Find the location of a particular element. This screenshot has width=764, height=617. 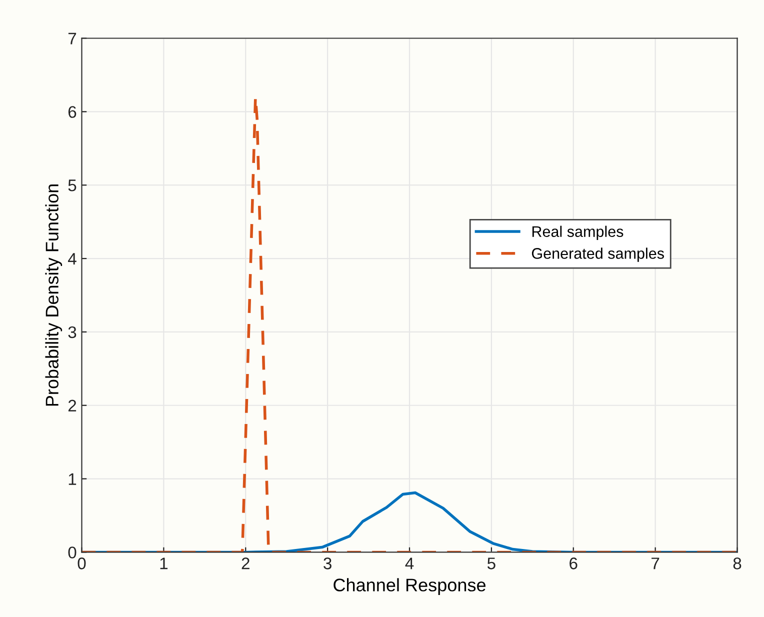

legend-label: Generated samples is located at coordinates (598, 255).